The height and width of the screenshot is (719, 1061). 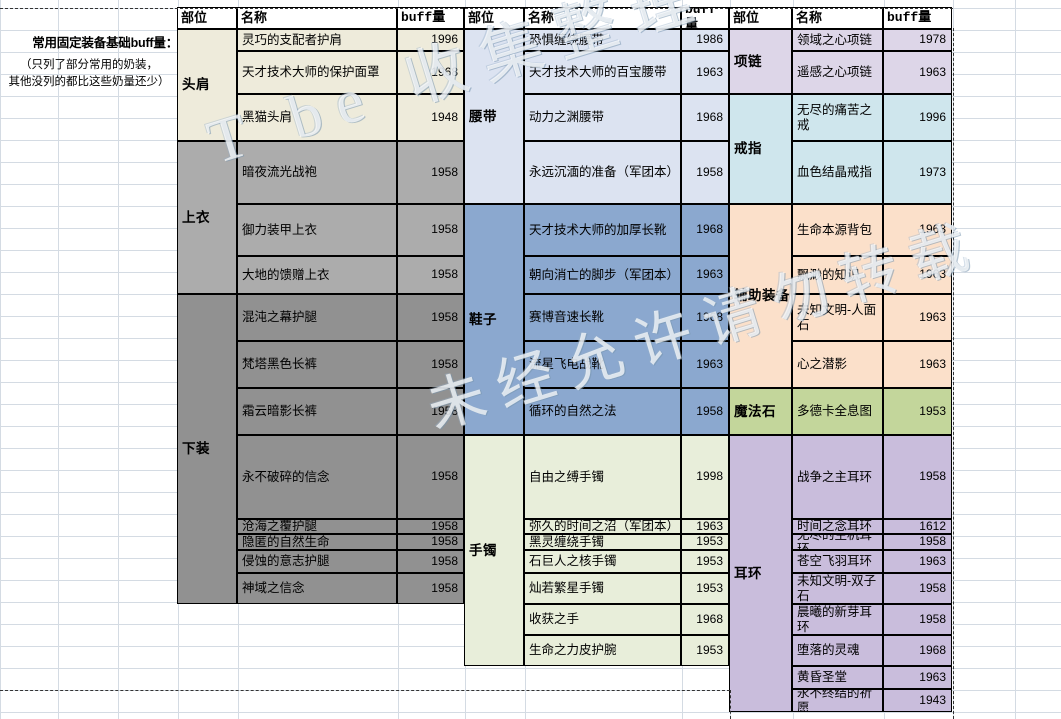 What do you see at coordinates (89, 81) in the screenshot?
I see `note-subtitle-line-2: 其他没列的都比这些奶量还少）` at bounding box center [89, 81].